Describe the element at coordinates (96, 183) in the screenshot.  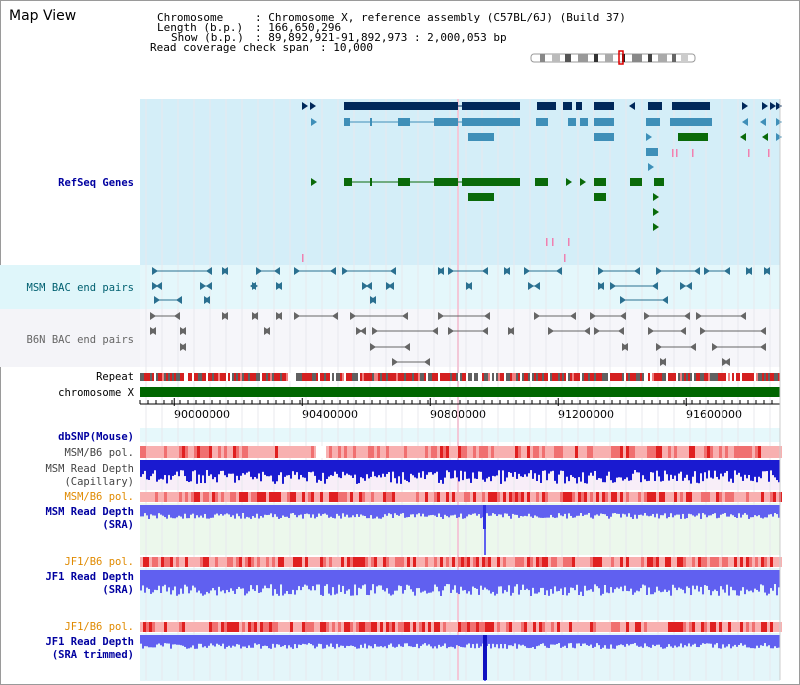
I see `refseq-genes-label: RefSeq Genes` at that location.